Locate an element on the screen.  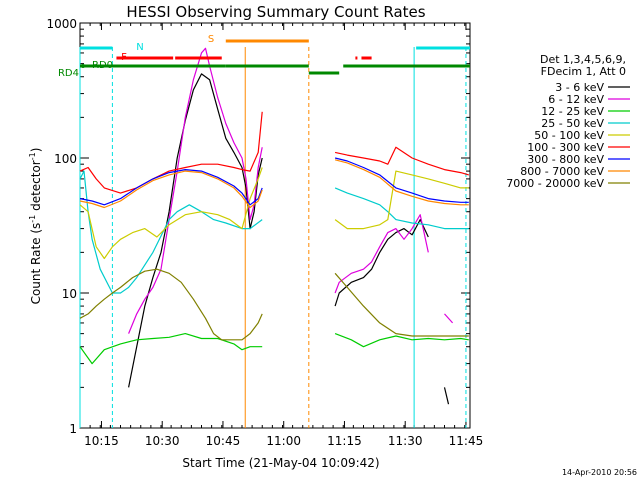
x-tick-label: 10:45 is located at coordinates (223, 441).